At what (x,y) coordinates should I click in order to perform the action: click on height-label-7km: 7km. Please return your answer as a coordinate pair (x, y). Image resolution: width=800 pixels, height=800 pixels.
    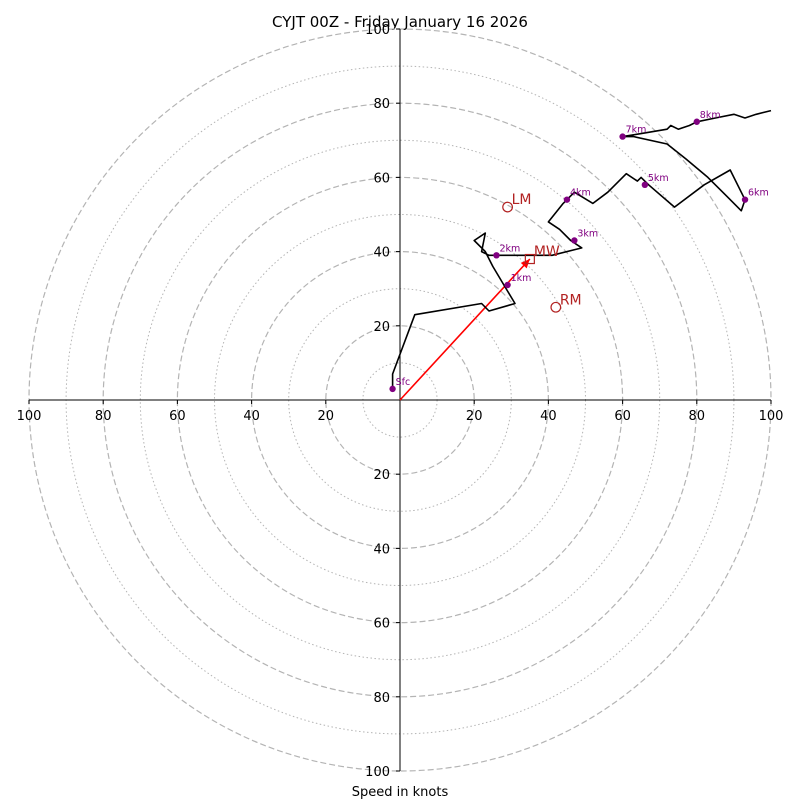
    Looking at the image, I should click on (636, 130).